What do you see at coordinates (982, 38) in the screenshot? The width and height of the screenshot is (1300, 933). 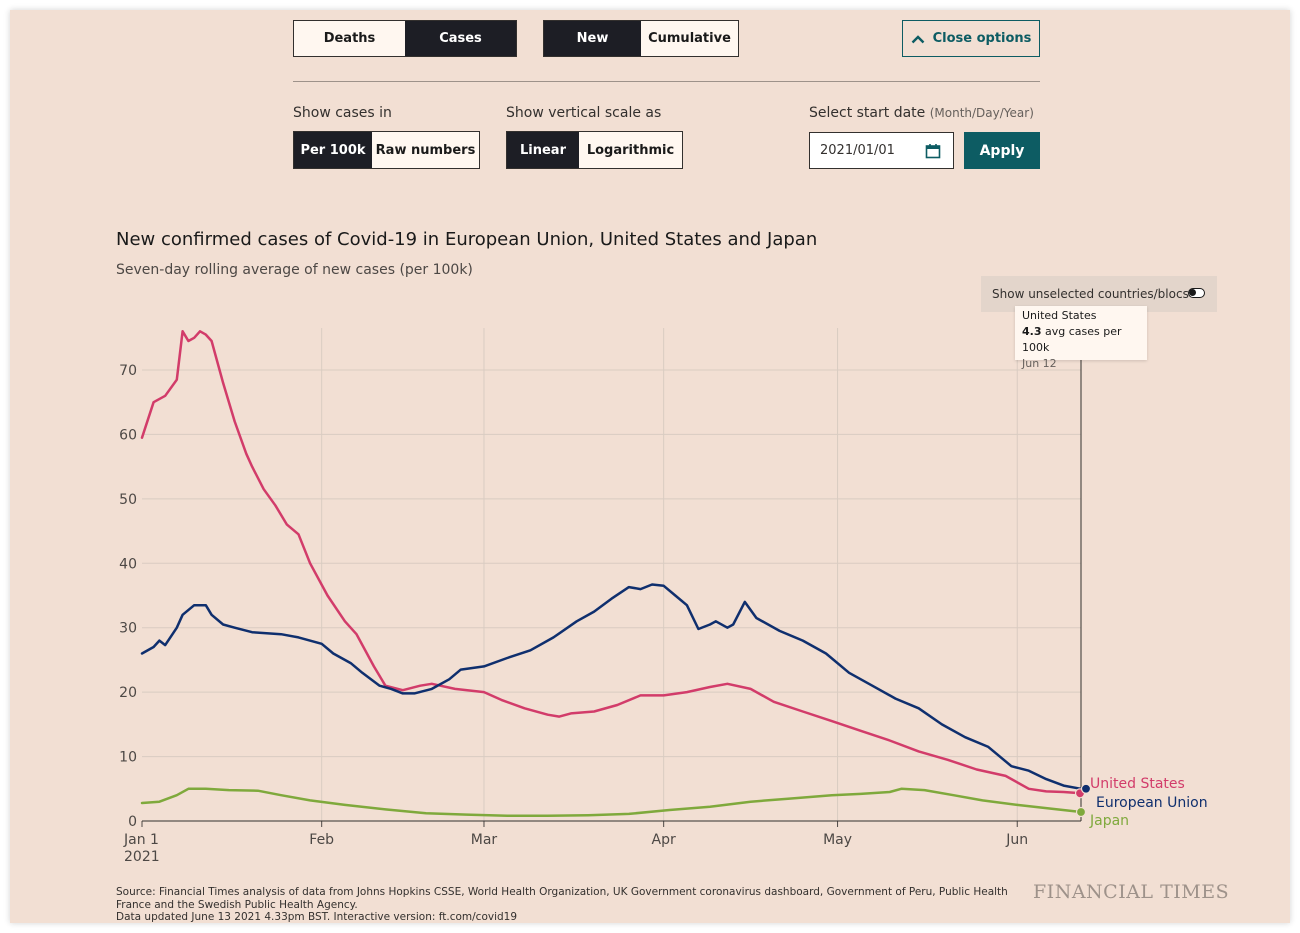 I see `close-options-label: Close options` at bounding box center [982, 38].